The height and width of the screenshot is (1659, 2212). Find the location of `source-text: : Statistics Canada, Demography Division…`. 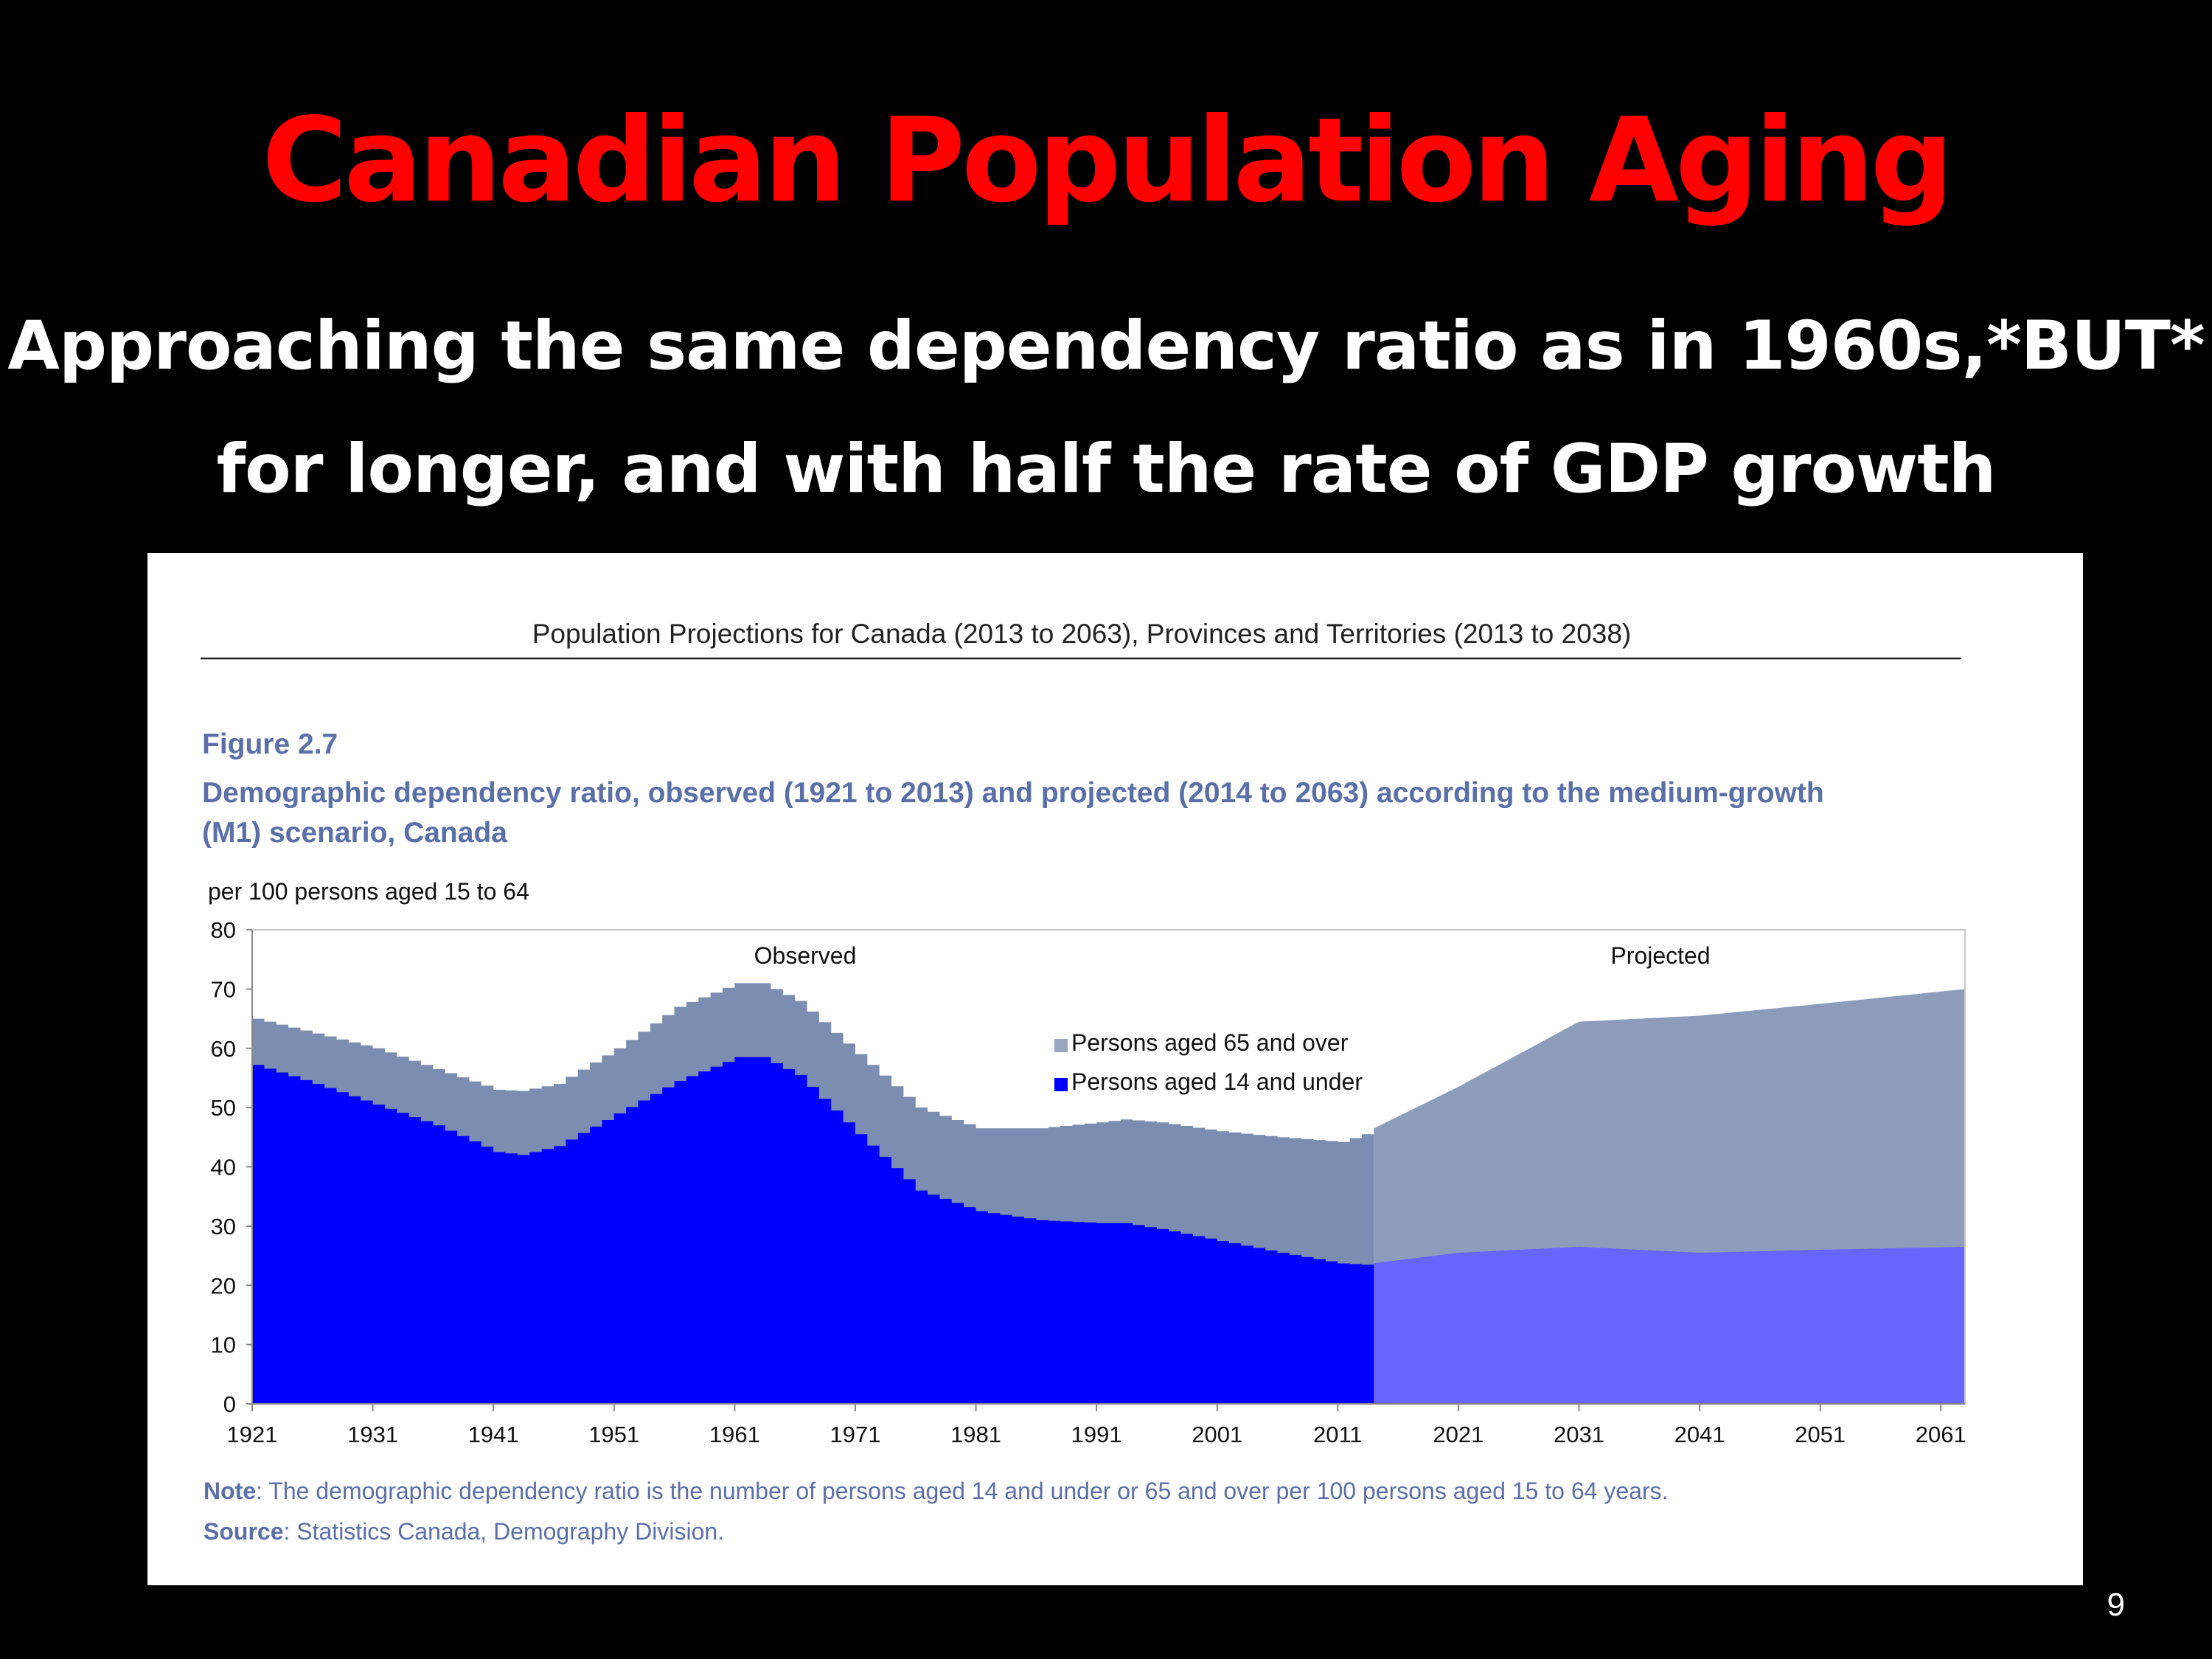

source-text: : Statistics Canada, Demography Division… is located at coordinates (503, 1531).